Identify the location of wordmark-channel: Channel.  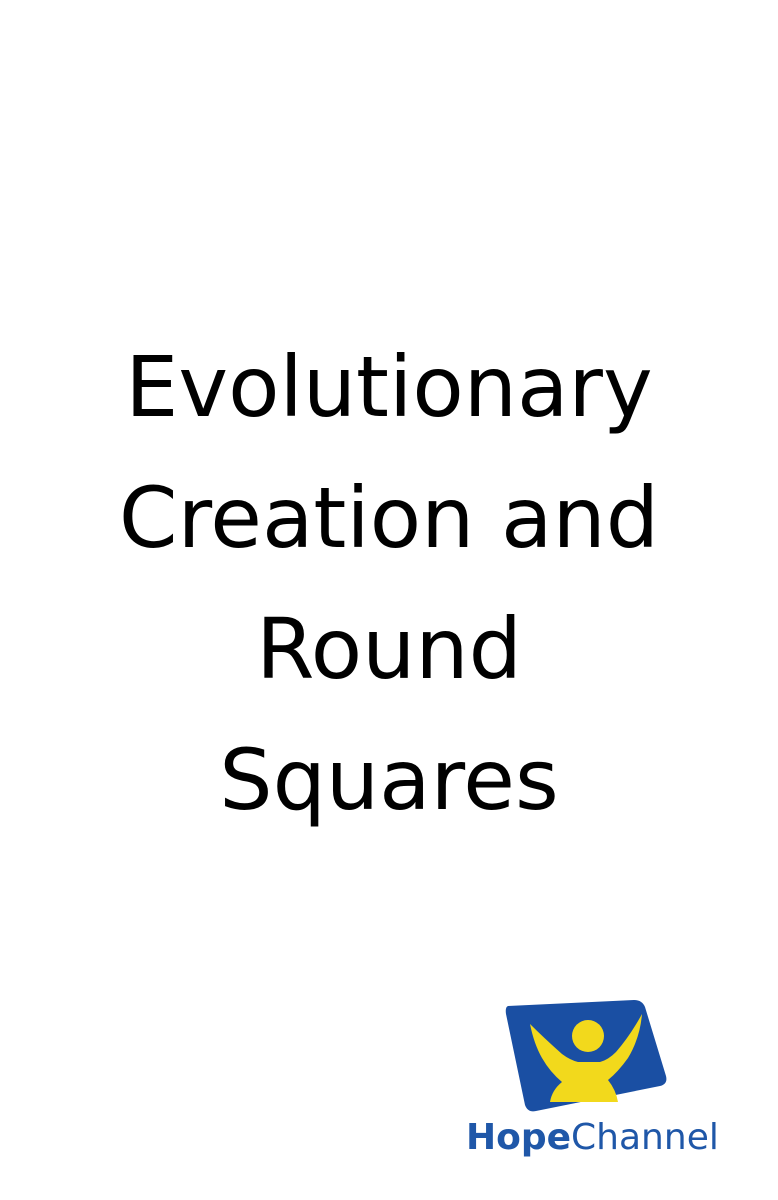
(645, 1137).